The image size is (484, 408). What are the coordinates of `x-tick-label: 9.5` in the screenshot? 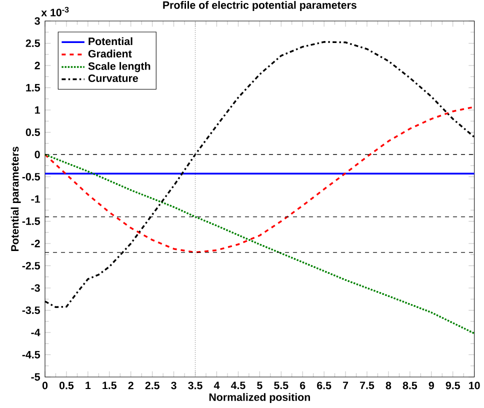 It's located at (453, 386).